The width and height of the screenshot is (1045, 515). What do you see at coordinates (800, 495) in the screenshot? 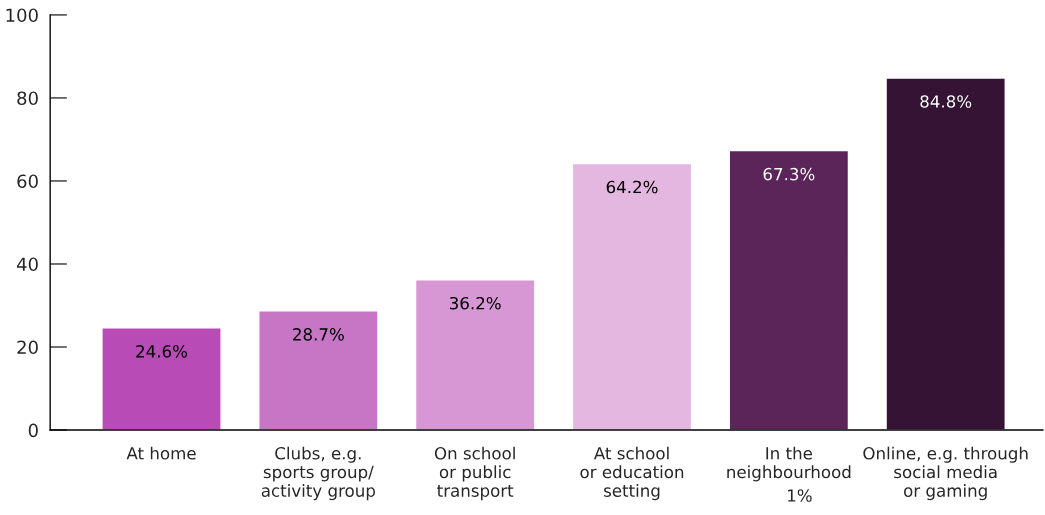
I see `text: 1%` at bounding box center [800, 495].